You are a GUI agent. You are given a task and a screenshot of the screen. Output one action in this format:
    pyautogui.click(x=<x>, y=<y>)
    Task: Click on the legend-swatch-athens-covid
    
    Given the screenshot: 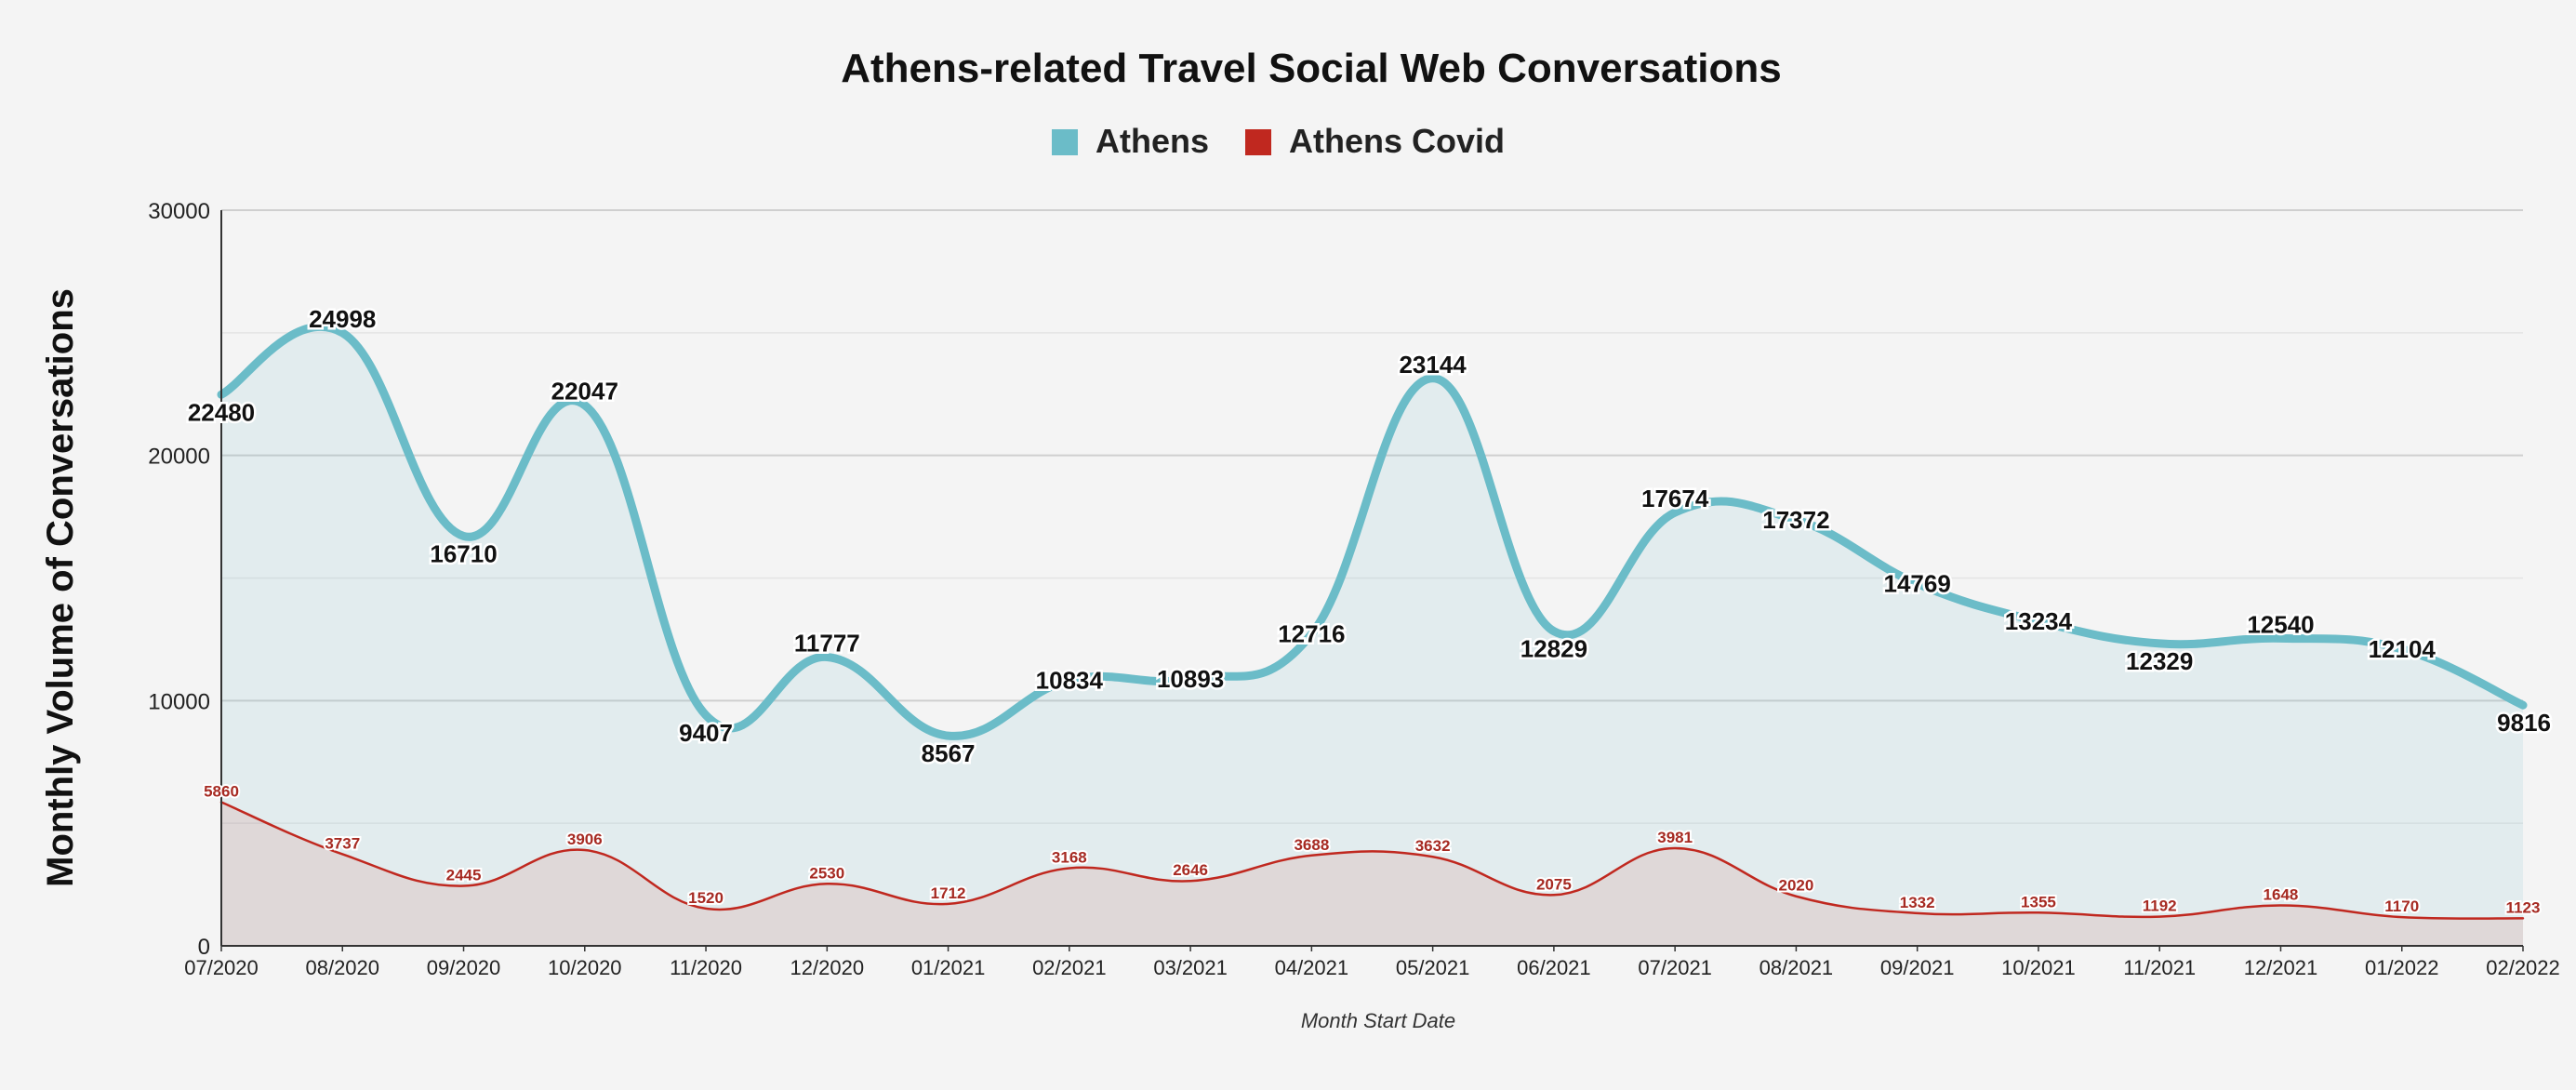 What is the action you would take?
    pyautogui.click(x=1258, y=142)
    